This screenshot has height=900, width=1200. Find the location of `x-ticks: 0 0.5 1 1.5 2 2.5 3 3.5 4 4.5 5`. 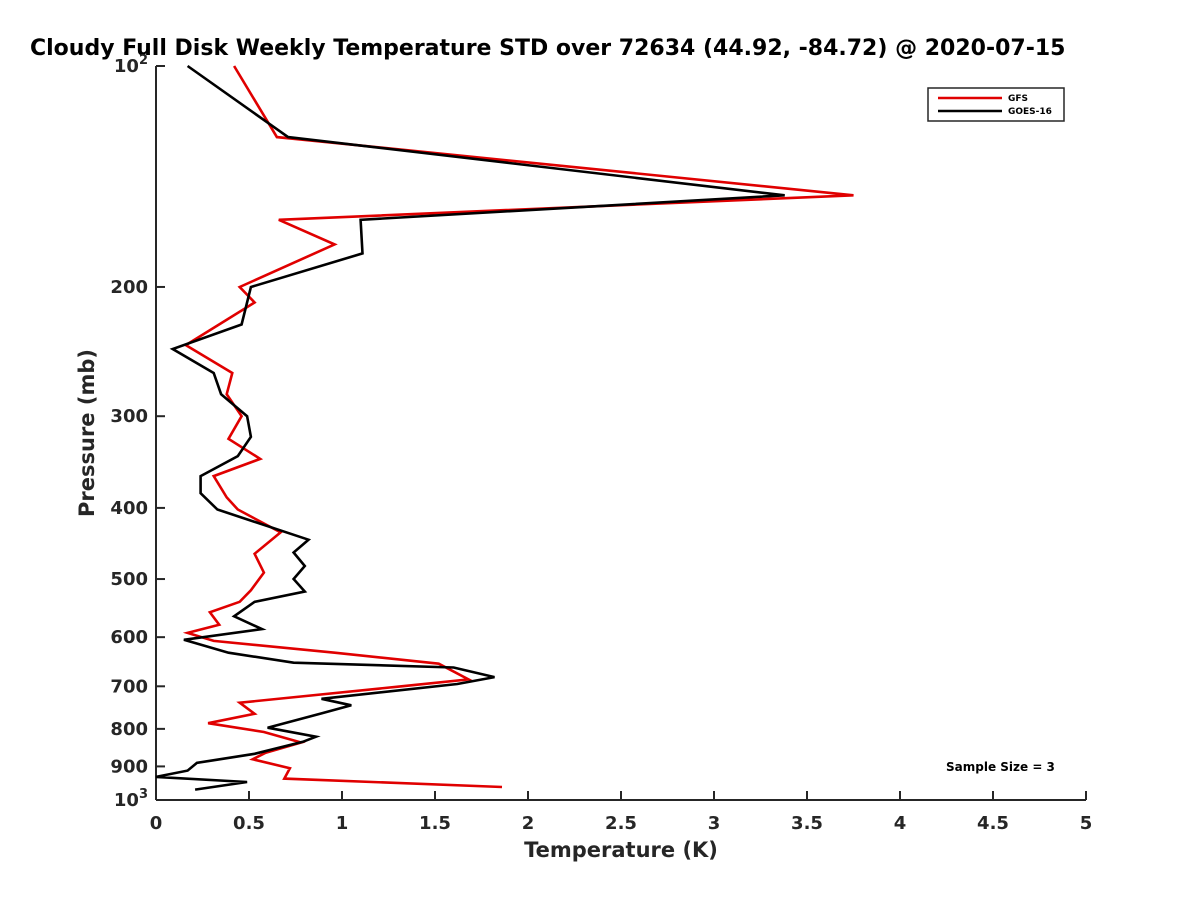

x-ticks: 0 0.5 1 1.5 2 2.5 3 3.5 4 4.5 5 is located at coordinates (621, 812).